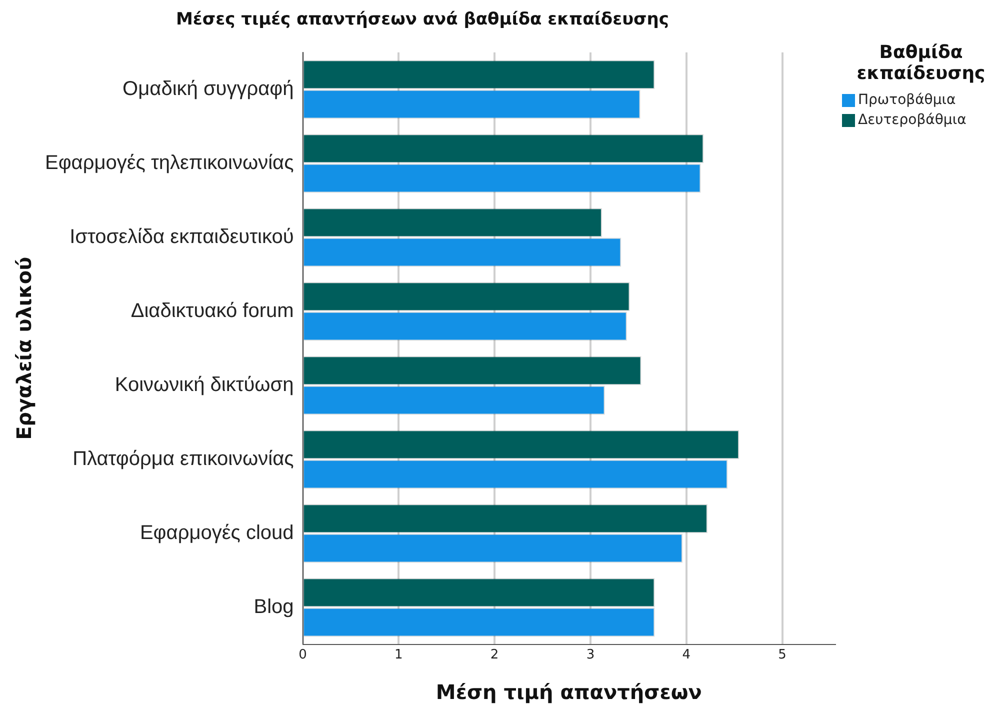 The image size is (1000, 718). I want to click on x-tick-label: 0, so click(302, 655).